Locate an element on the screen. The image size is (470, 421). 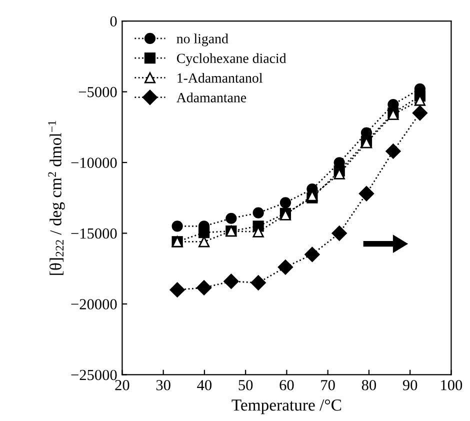
x-tick-label: 60 is located at coordinates (287, 385).